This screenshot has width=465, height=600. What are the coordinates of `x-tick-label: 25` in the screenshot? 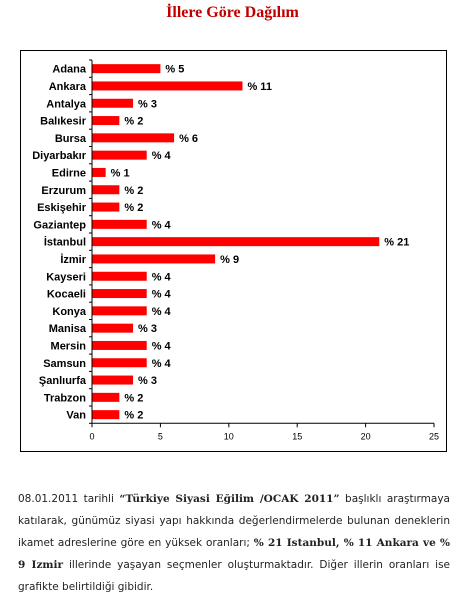 It's located at (434, 436).